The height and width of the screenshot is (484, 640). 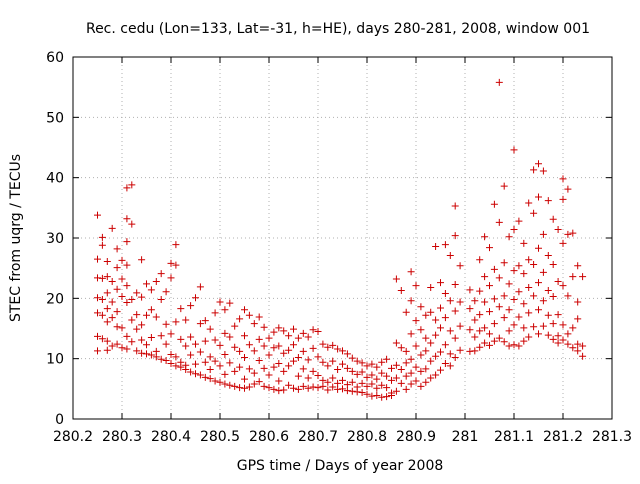 I want to click on x-tick-label: 280.4, so click(x=171, y=437).